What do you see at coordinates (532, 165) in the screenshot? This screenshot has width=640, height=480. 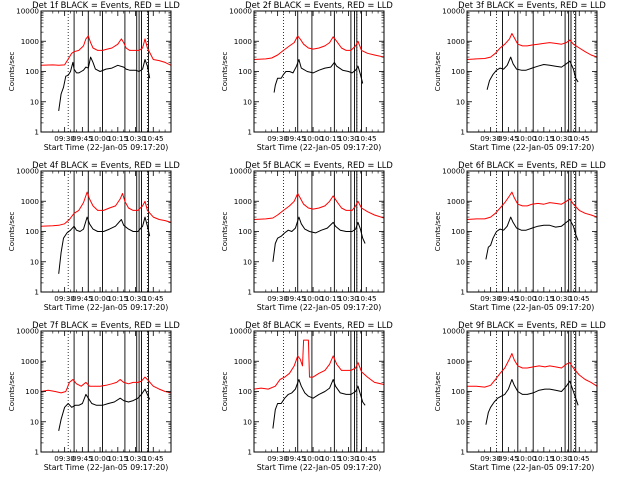 I see `panel-title: Det 6f BLACK = Events, RED = LLD` at bounding box center [532, 165].